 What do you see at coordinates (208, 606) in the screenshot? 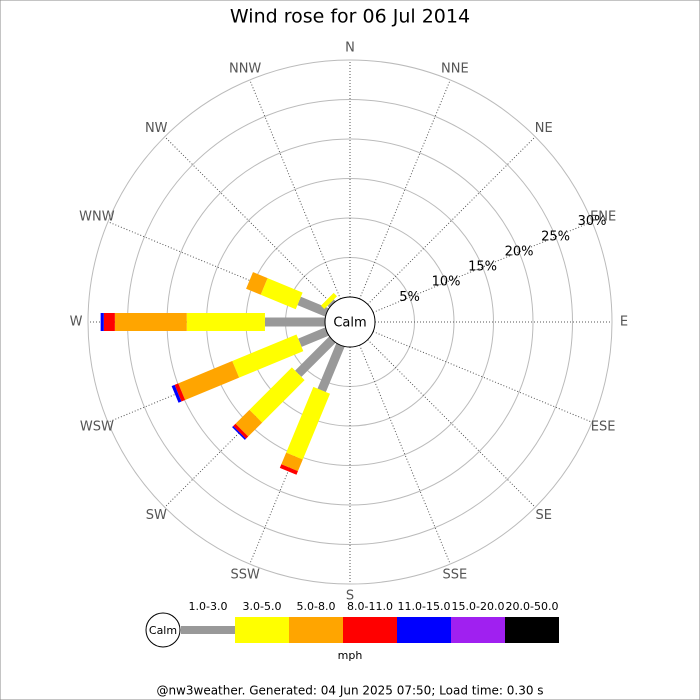
I see `legend-label: 1.0-3.0` at bounding box center [208, 606].